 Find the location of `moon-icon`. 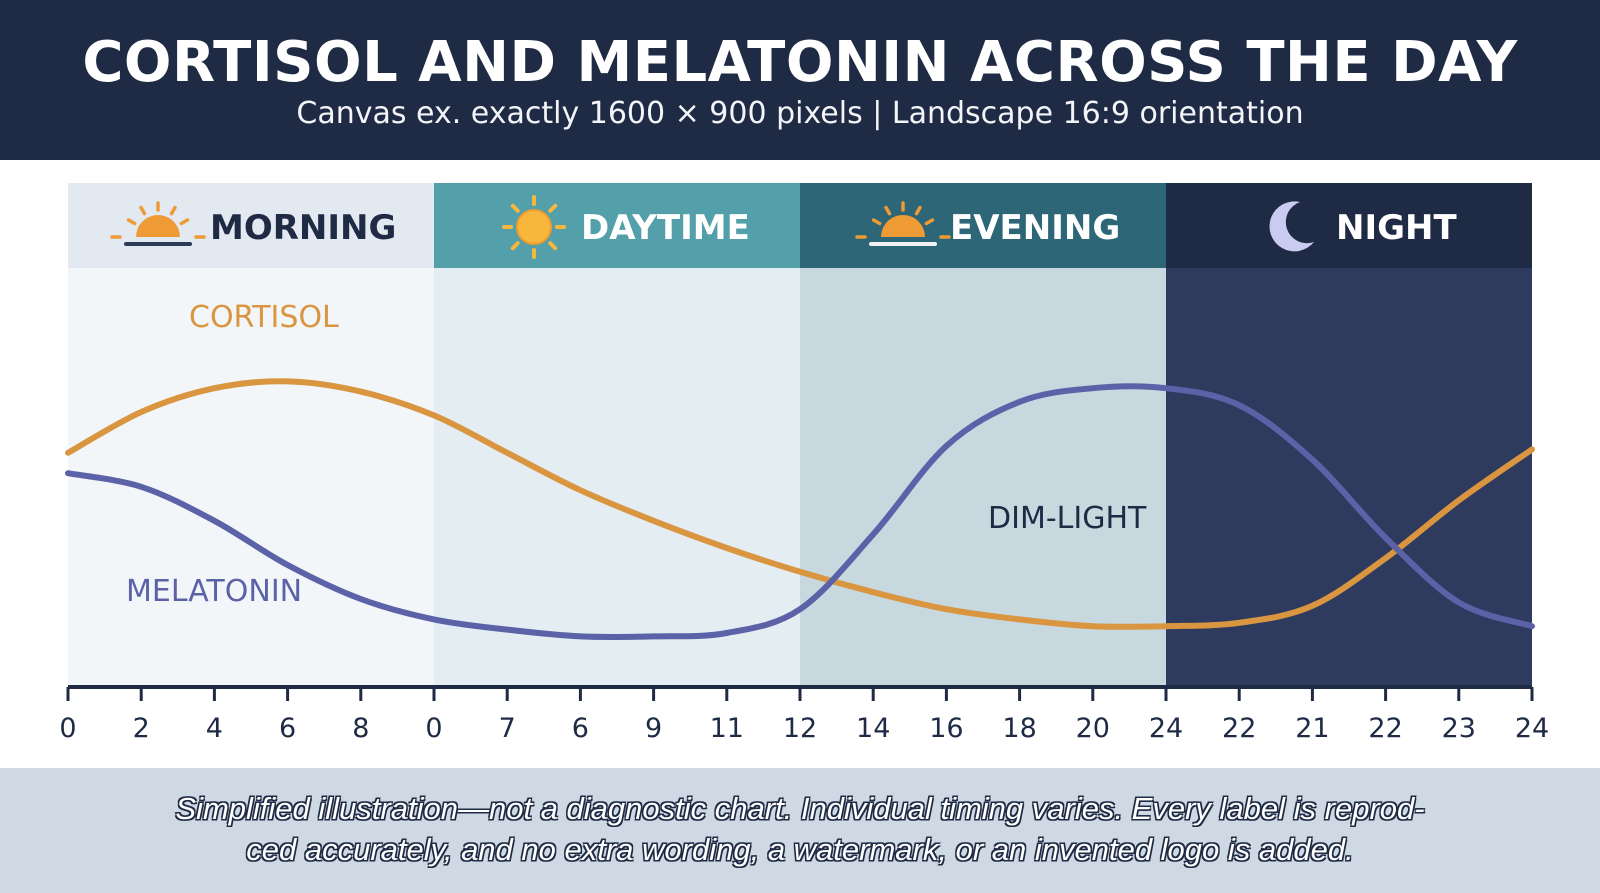

moon-icon is located at coordinates (1291, 226).